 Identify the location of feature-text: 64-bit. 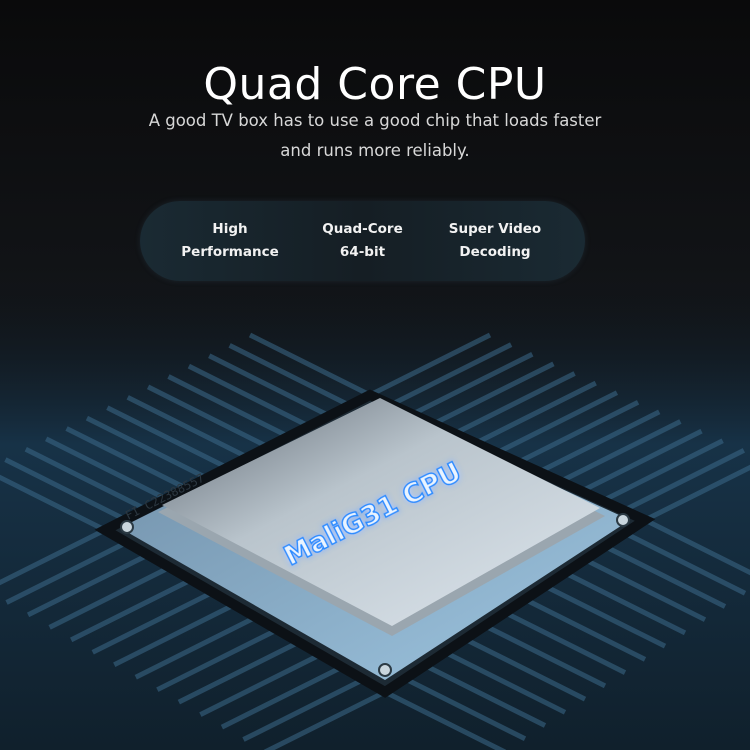
(362, 252).